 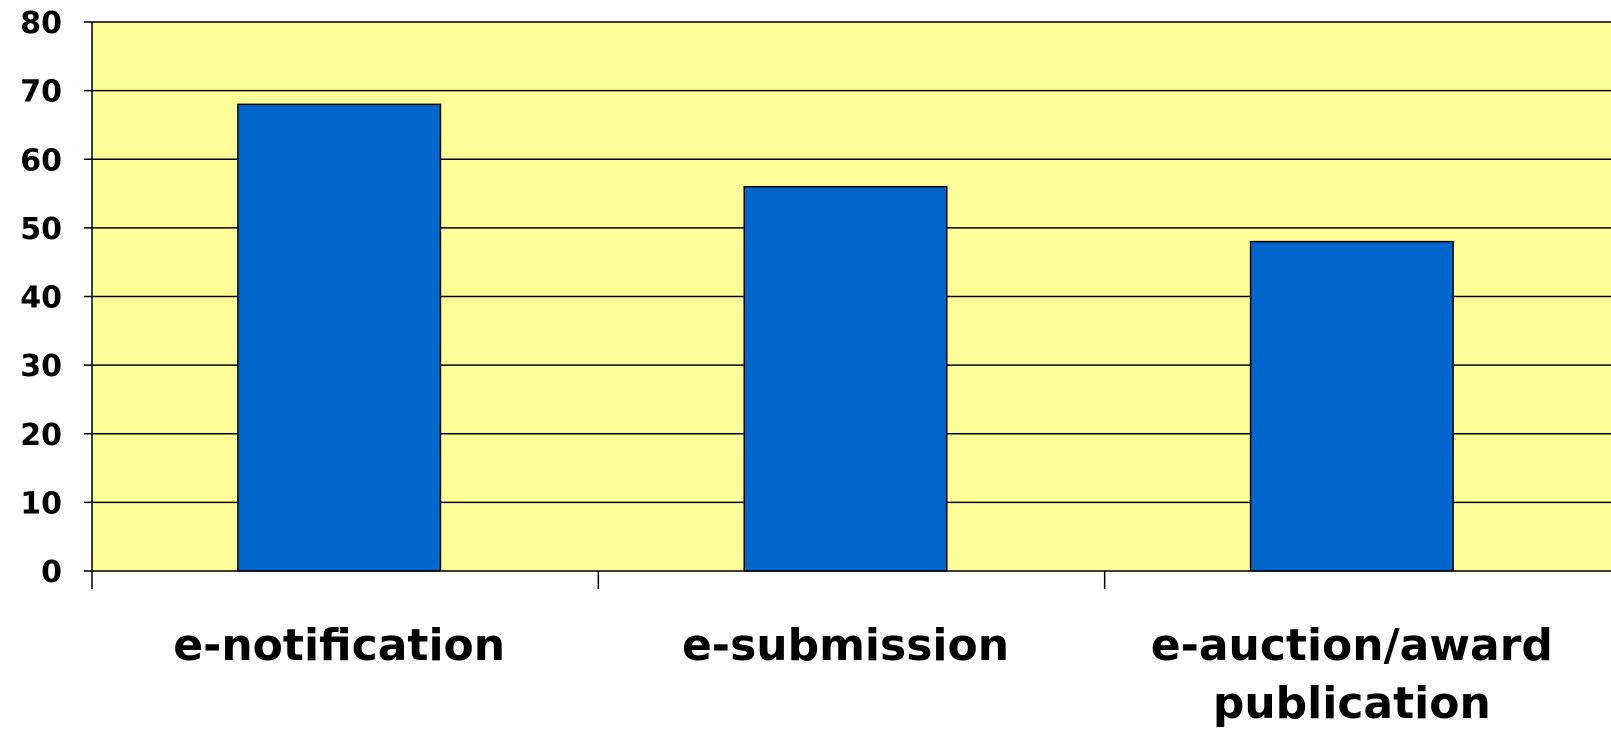 I want to click on y-tick-label: 50, so click(x=41, y=229).